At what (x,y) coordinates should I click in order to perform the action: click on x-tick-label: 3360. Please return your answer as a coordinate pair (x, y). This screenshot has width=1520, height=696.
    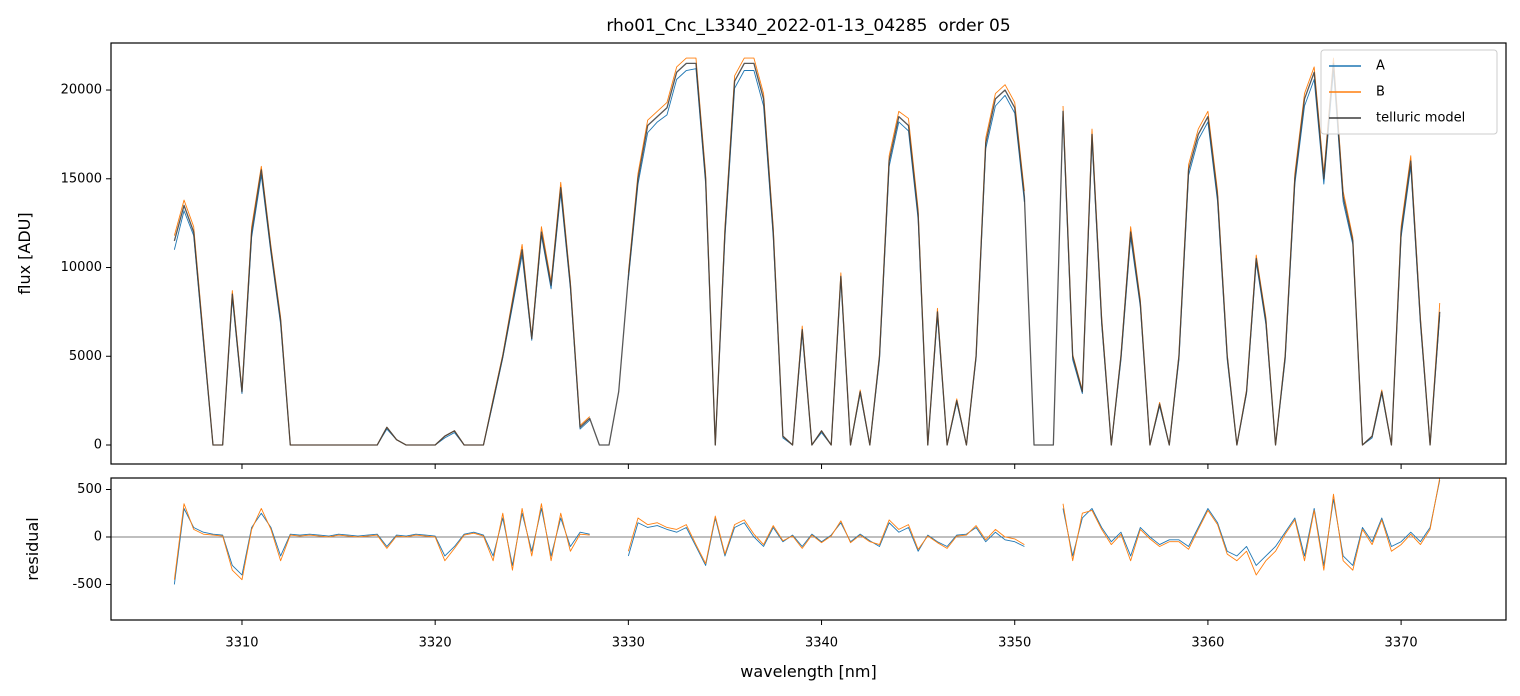
    Looking at the image, I should click on (1207, 643).